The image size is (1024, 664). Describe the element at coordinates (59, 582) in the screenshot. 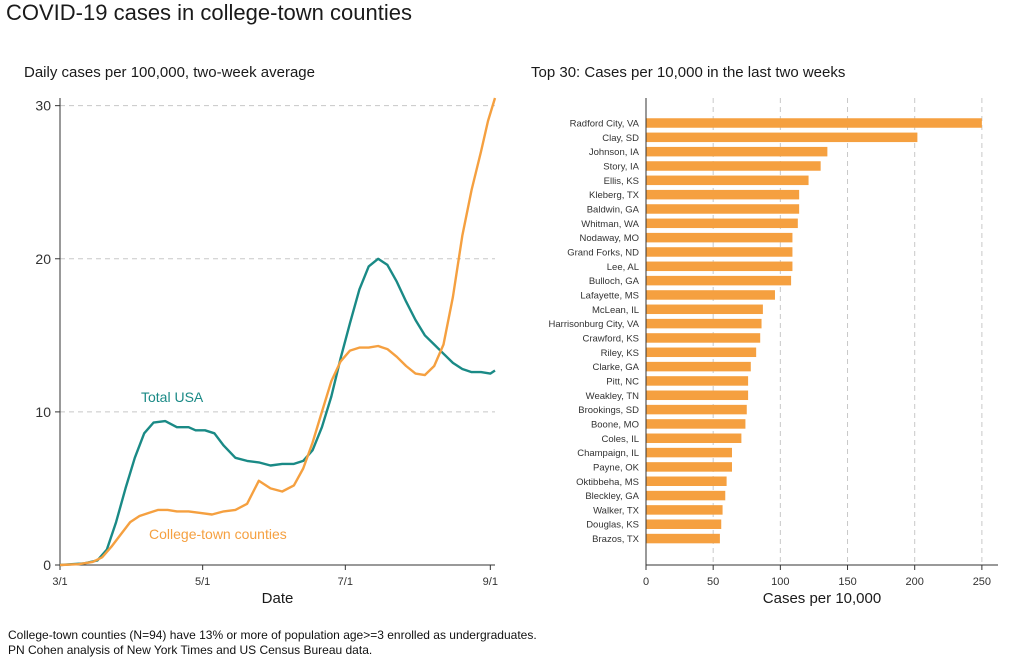

I see `x-tick-label: 3/1` at that location.